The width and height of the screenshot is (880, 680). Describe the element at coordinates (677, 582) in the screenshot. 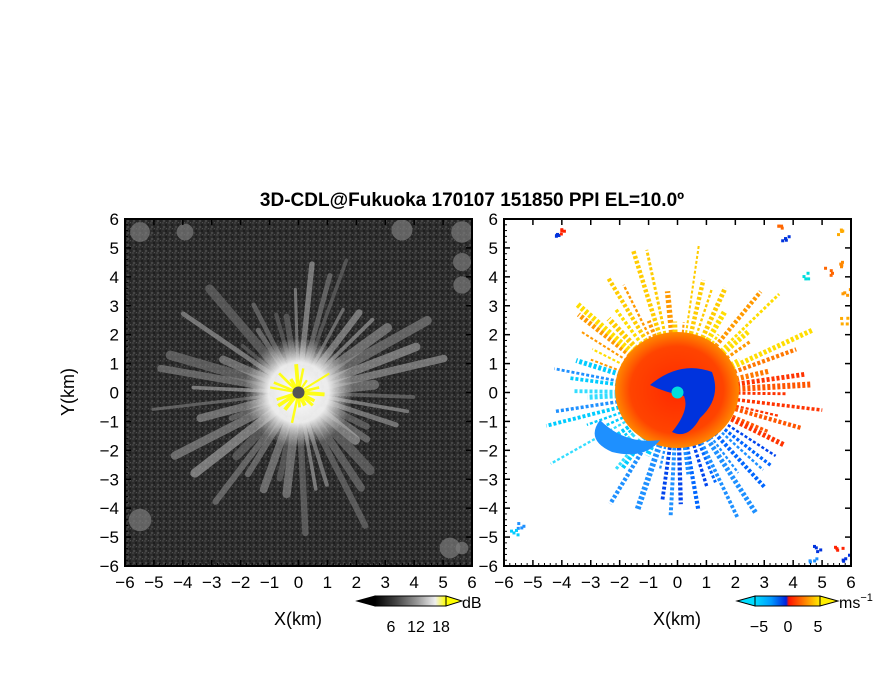

I see `x-tick-label: 0` at that location.